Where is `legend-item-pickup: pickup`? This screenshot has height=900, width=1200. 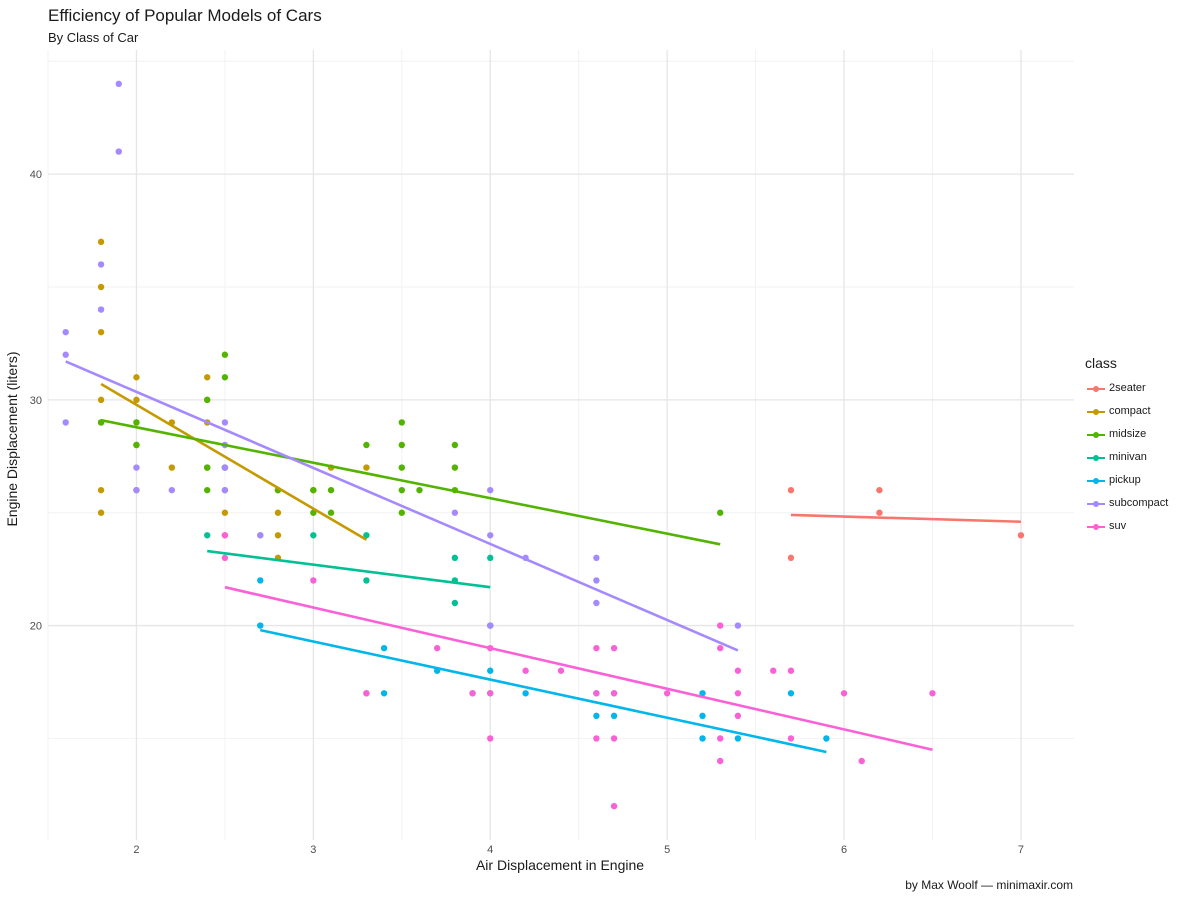
legend-item-pickup: pickup is located at coordinates (1113, 482).